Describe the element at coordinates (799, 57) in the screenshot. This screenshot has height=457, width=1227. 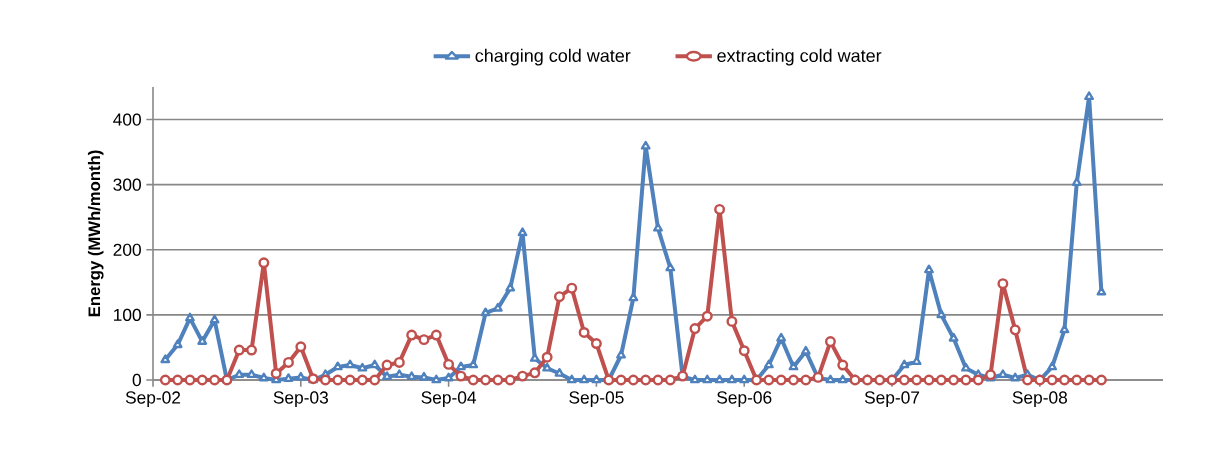
I see `legend-label: extracting cold water` at that location.